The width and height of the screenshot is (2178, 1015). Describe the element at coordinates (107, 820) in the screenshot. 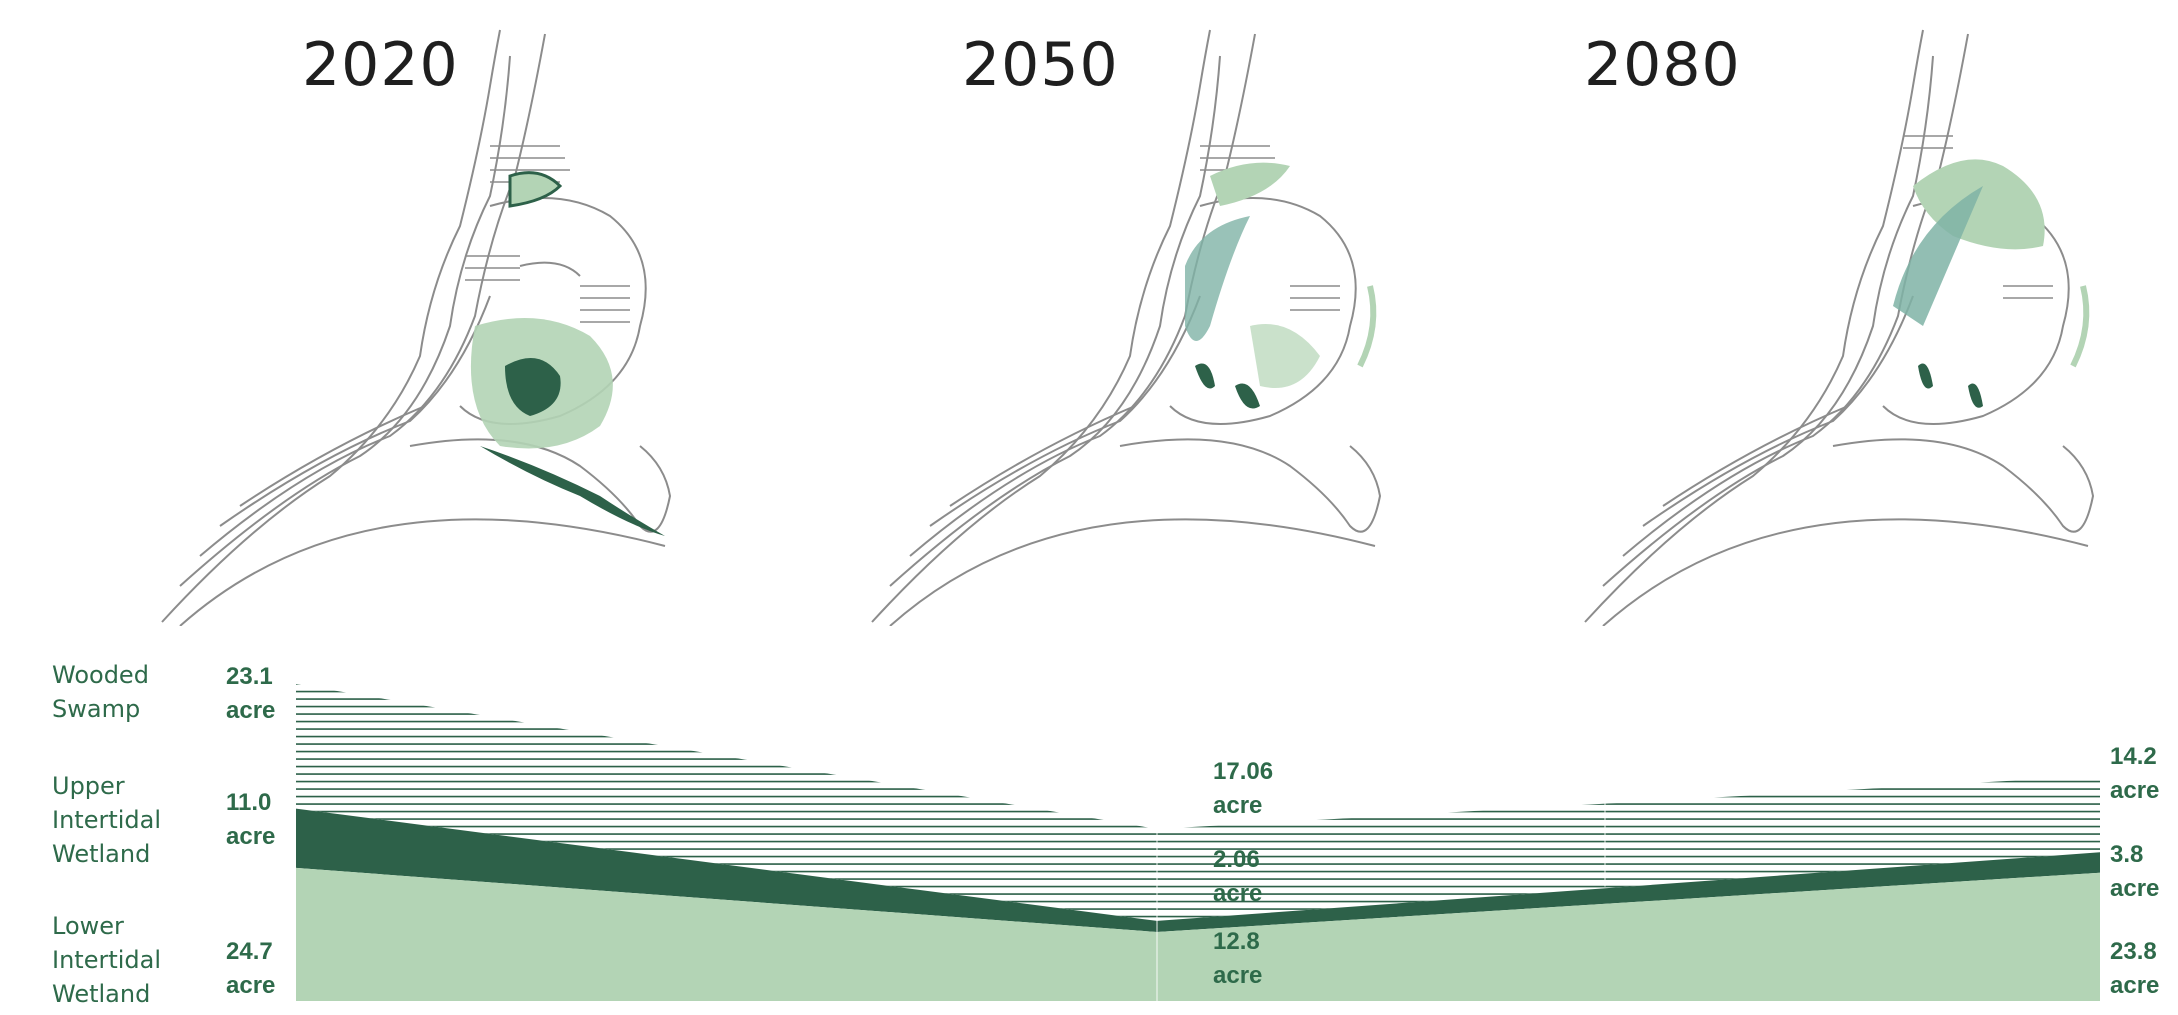

I see `label-upper-intertidal-wetland: Upper Intertidal Wetland` at that location.